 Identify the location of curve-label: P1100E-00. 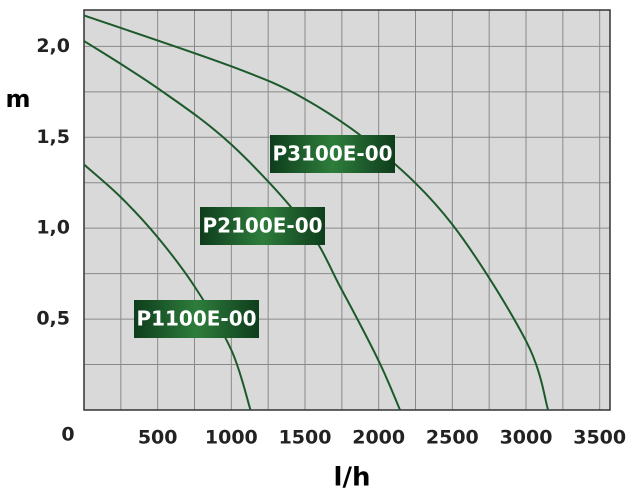
(196, 319).